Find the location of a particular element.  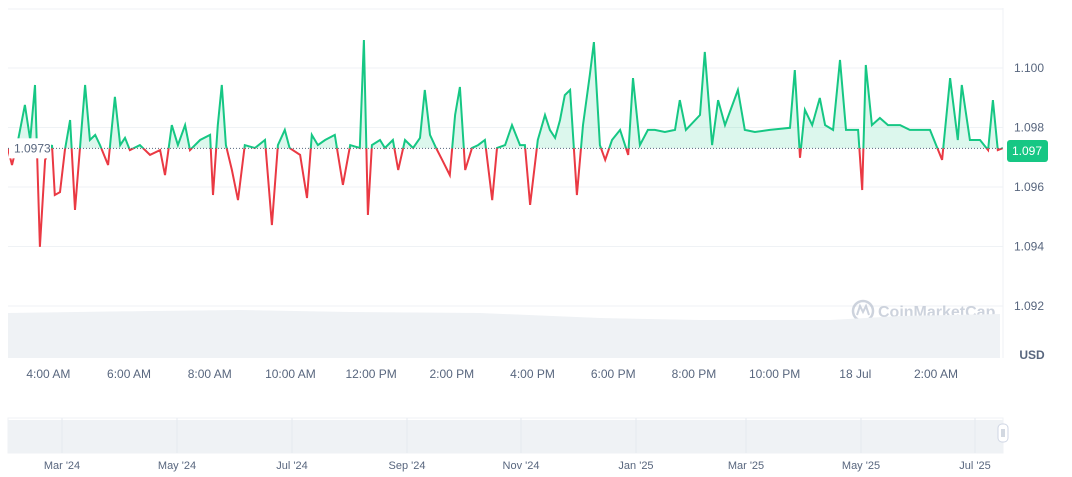

navigator-label: Mar '25 is located at coordinates (746, 466).